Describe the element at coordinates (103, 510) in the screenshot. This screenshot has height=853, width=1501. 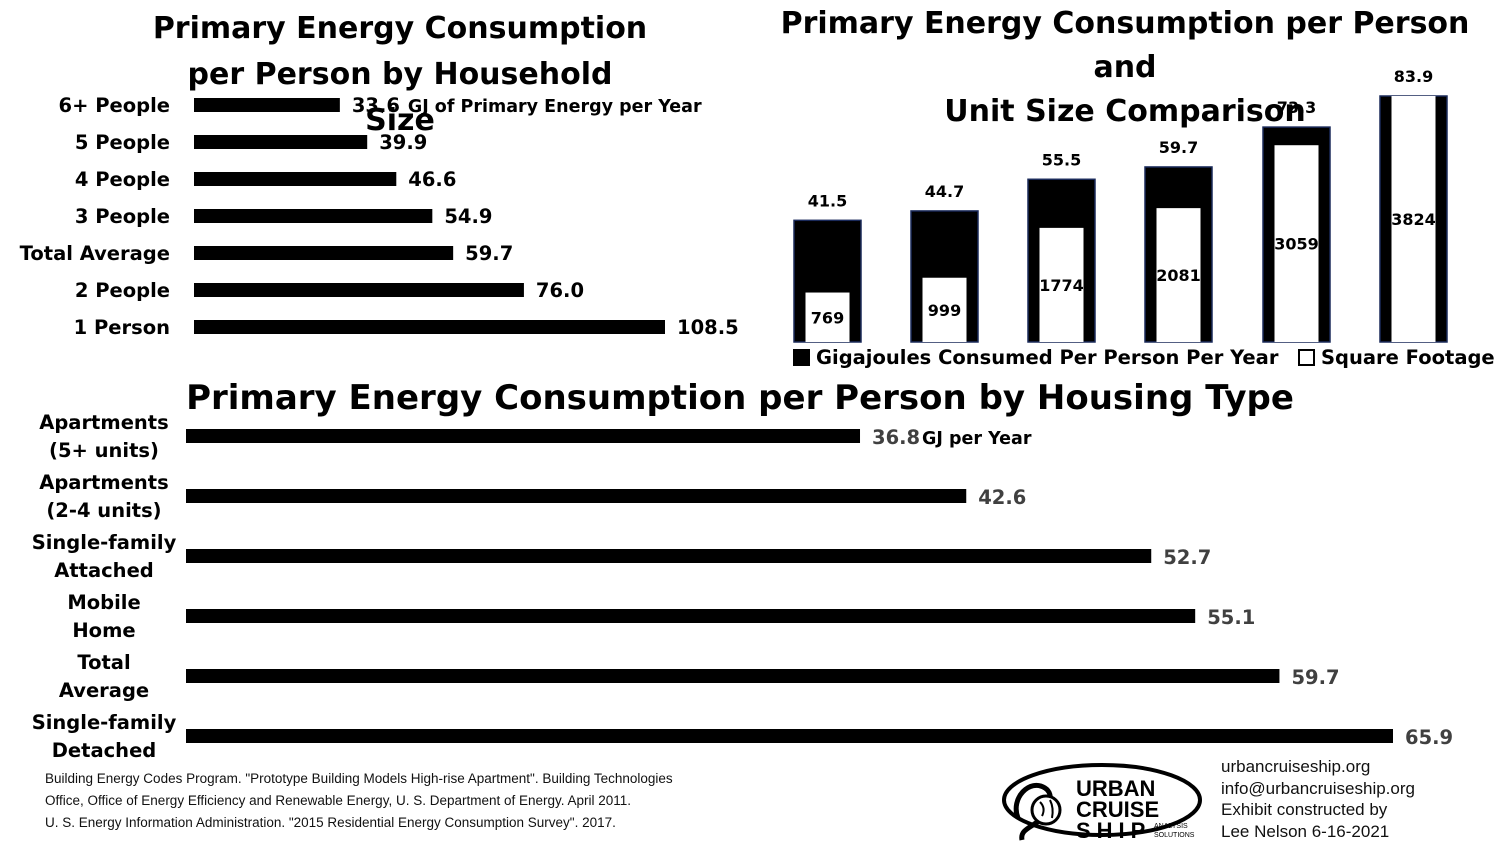
I see `category-label: (2-4 units)` at that location.